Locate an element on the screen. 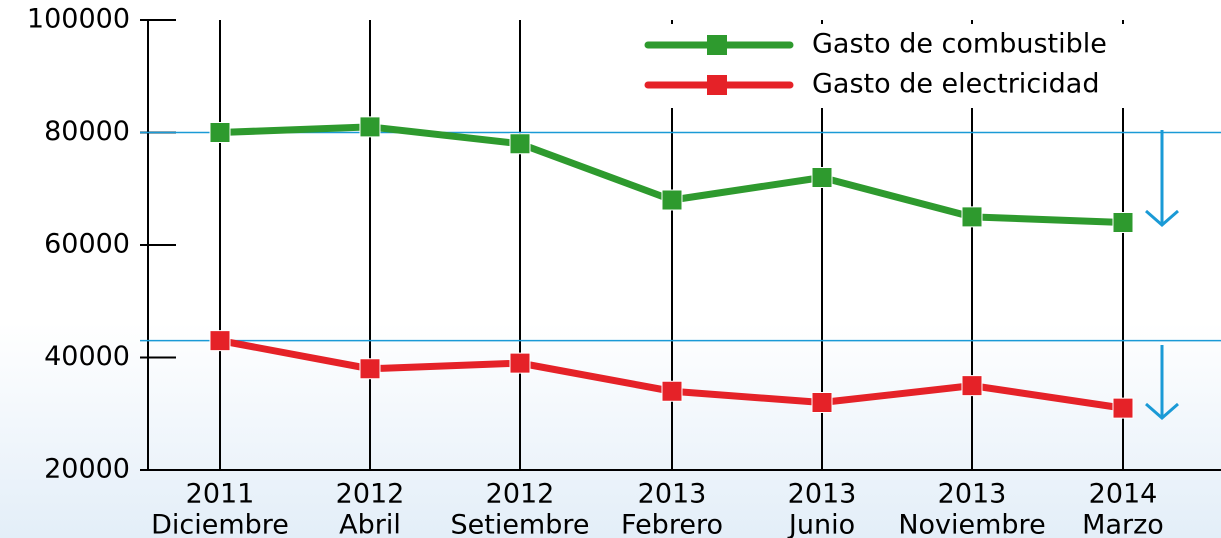  y-tick-label: 80000 is located at coordinates (87, 131).